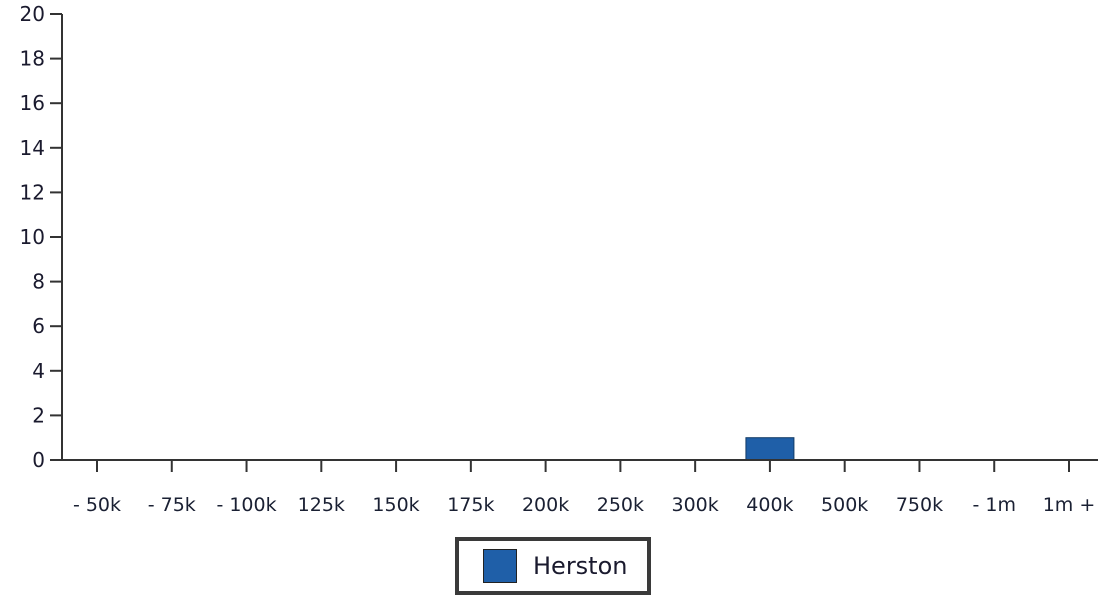 The height and width of the screenshot is (602, 1103). I want to click on y-tick-label: 2, so click(38, 415).